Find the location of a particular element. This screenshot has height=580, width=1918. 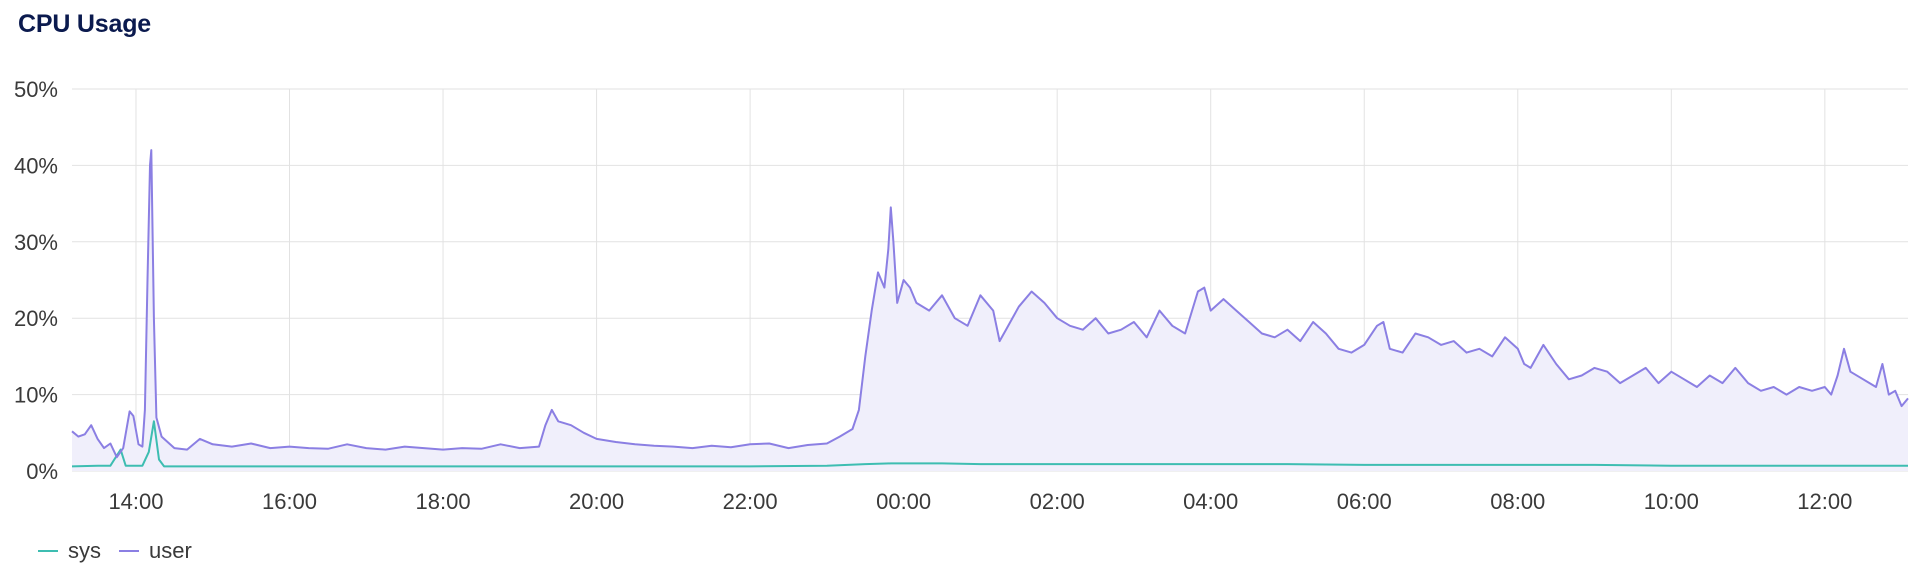

y-tick-label: 30% is located at coordinates (36, 242).